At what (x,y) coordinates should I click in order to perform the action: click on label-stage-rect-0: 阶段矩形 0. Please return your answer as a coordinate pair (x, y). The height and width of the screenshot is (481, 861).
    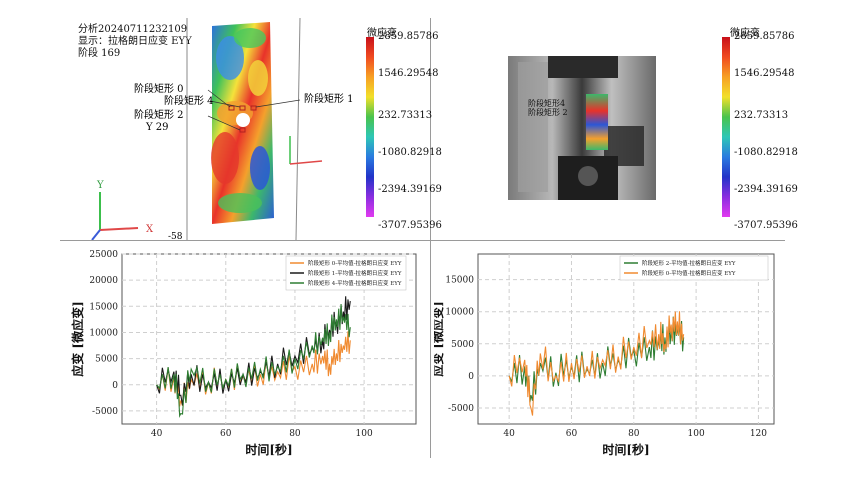
    Looking at the image, I should click on (159, 88).